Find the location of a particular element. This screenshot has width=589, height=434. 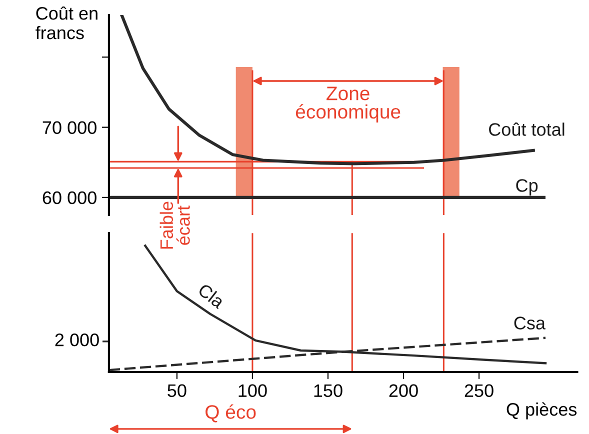

series-label: Csa is located at coordinates (530, 323).